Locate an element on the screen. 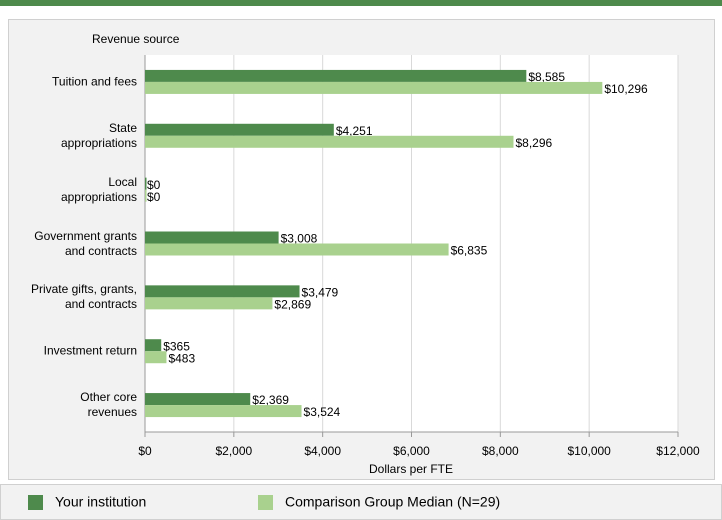 The height and width of the screenshot is (520, 722). value-label: $483 is located at coordinates (181, 358).